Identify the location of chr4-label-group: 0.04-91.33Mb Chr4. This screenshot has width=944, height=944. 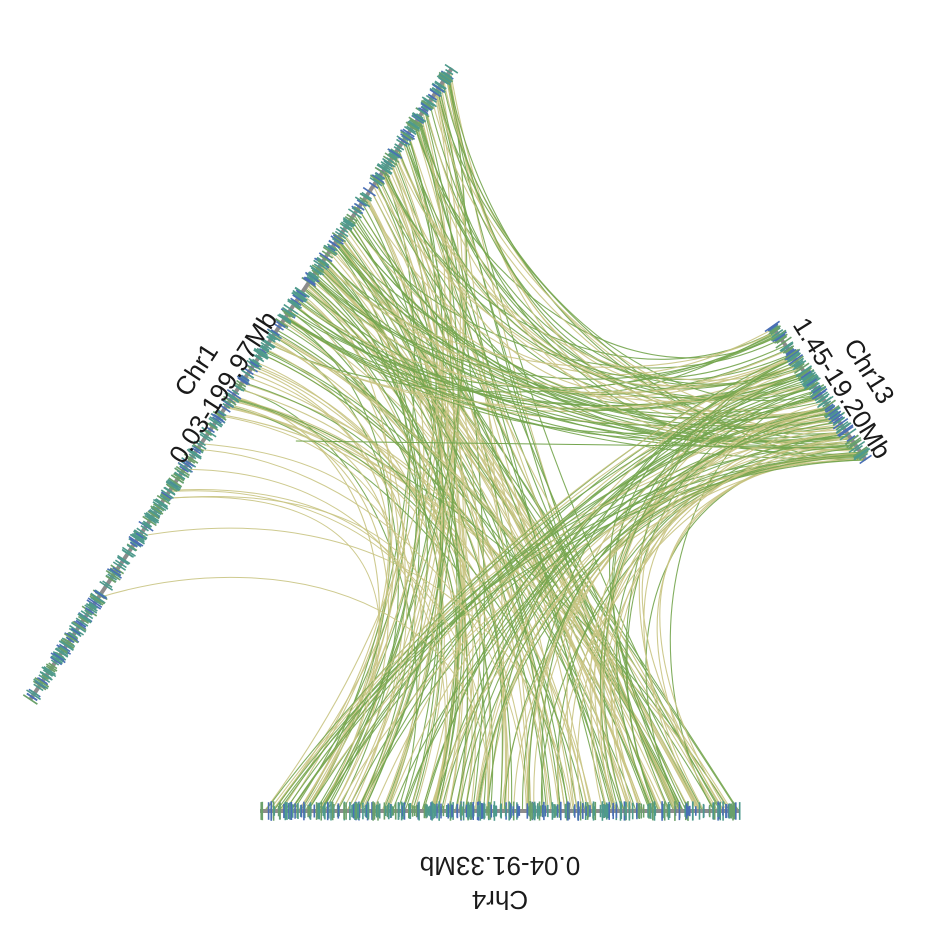
(500, 883).